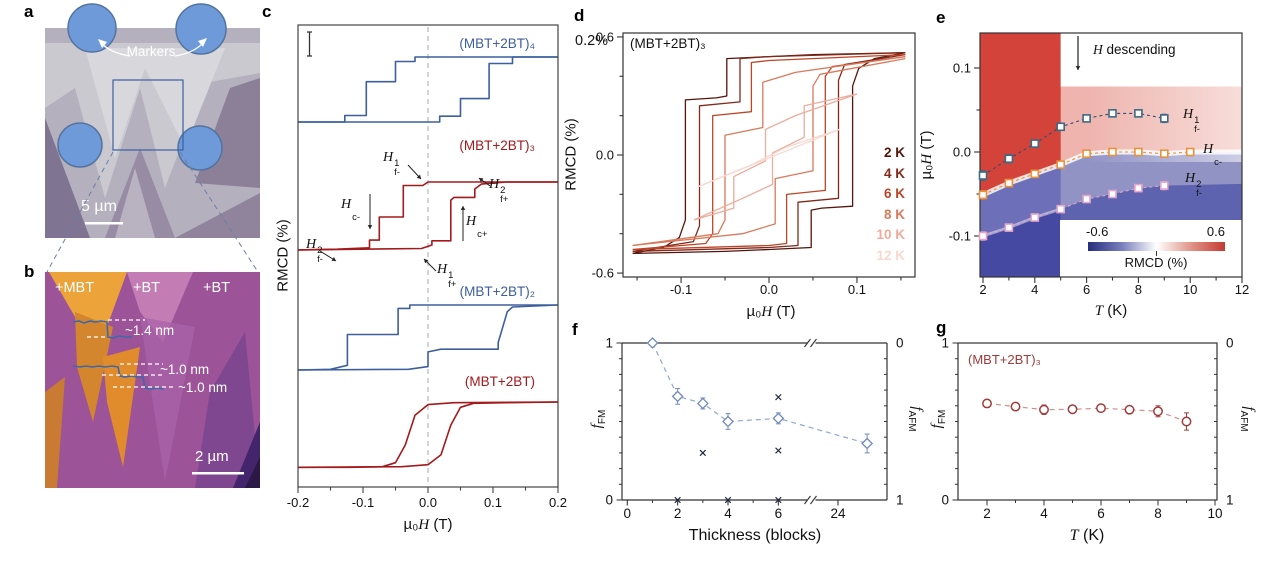  What do you see at coordinates (592, 41) in the screenshot?
I see `rmcd-scale-bar-label: 0.2%` at bounding box center [592, 41].